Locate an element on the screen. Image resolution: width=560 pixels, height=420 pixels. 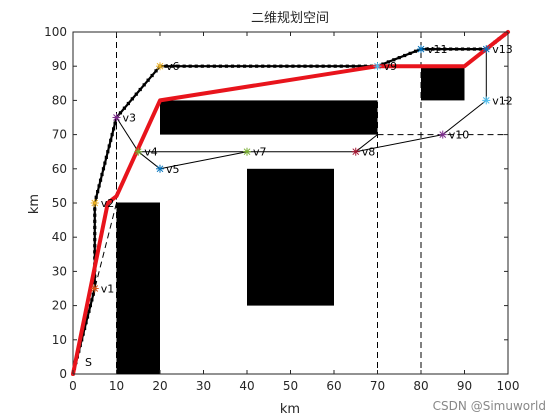
x-tick-label-30: 30 is located at coordinates (203, 386).